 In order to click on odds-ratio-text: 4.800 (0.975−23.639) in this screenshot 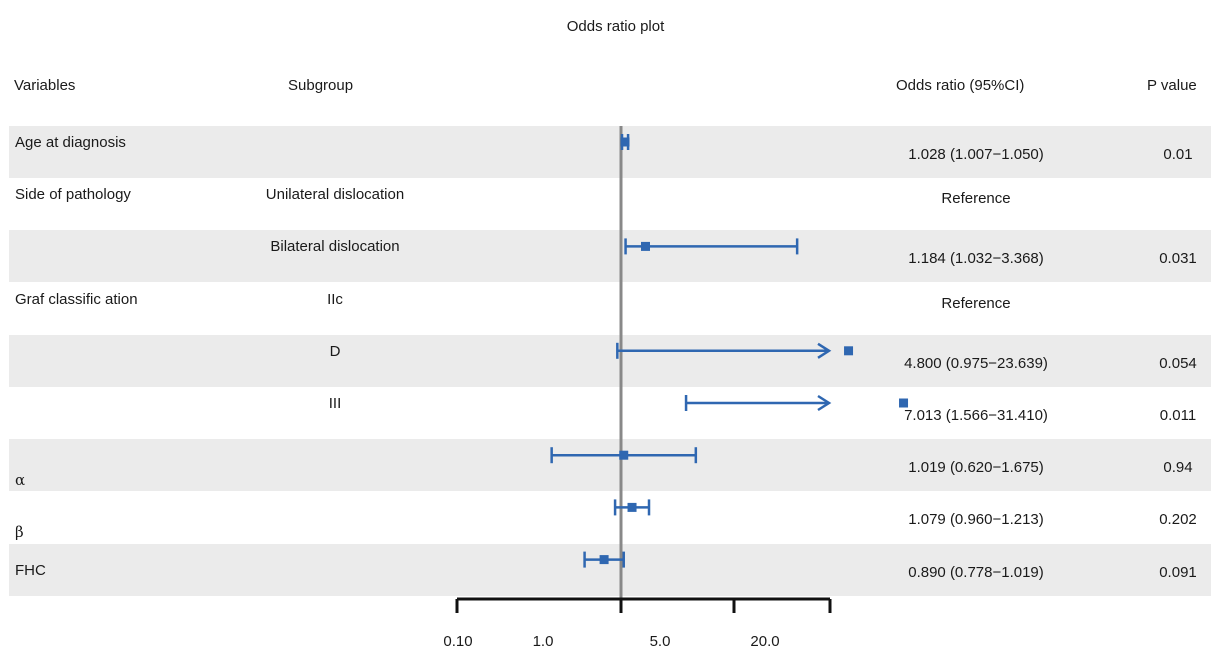, I will do `click(976, 363)`.